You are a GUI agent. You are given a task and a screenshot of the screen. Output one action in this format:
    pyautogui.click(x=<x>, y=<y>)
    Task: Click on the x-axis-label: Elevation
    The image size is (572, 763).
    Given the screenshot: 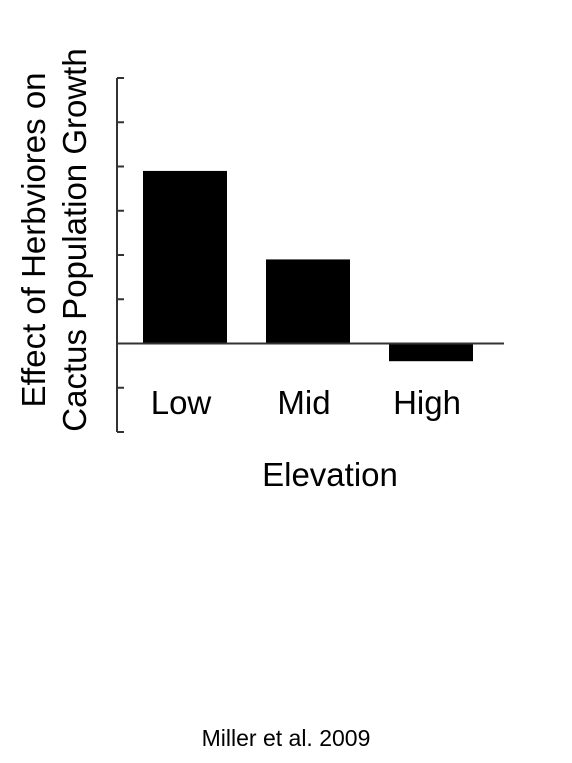 What is the action you would take?
    pyautogui.click(x=330, y=474)
    